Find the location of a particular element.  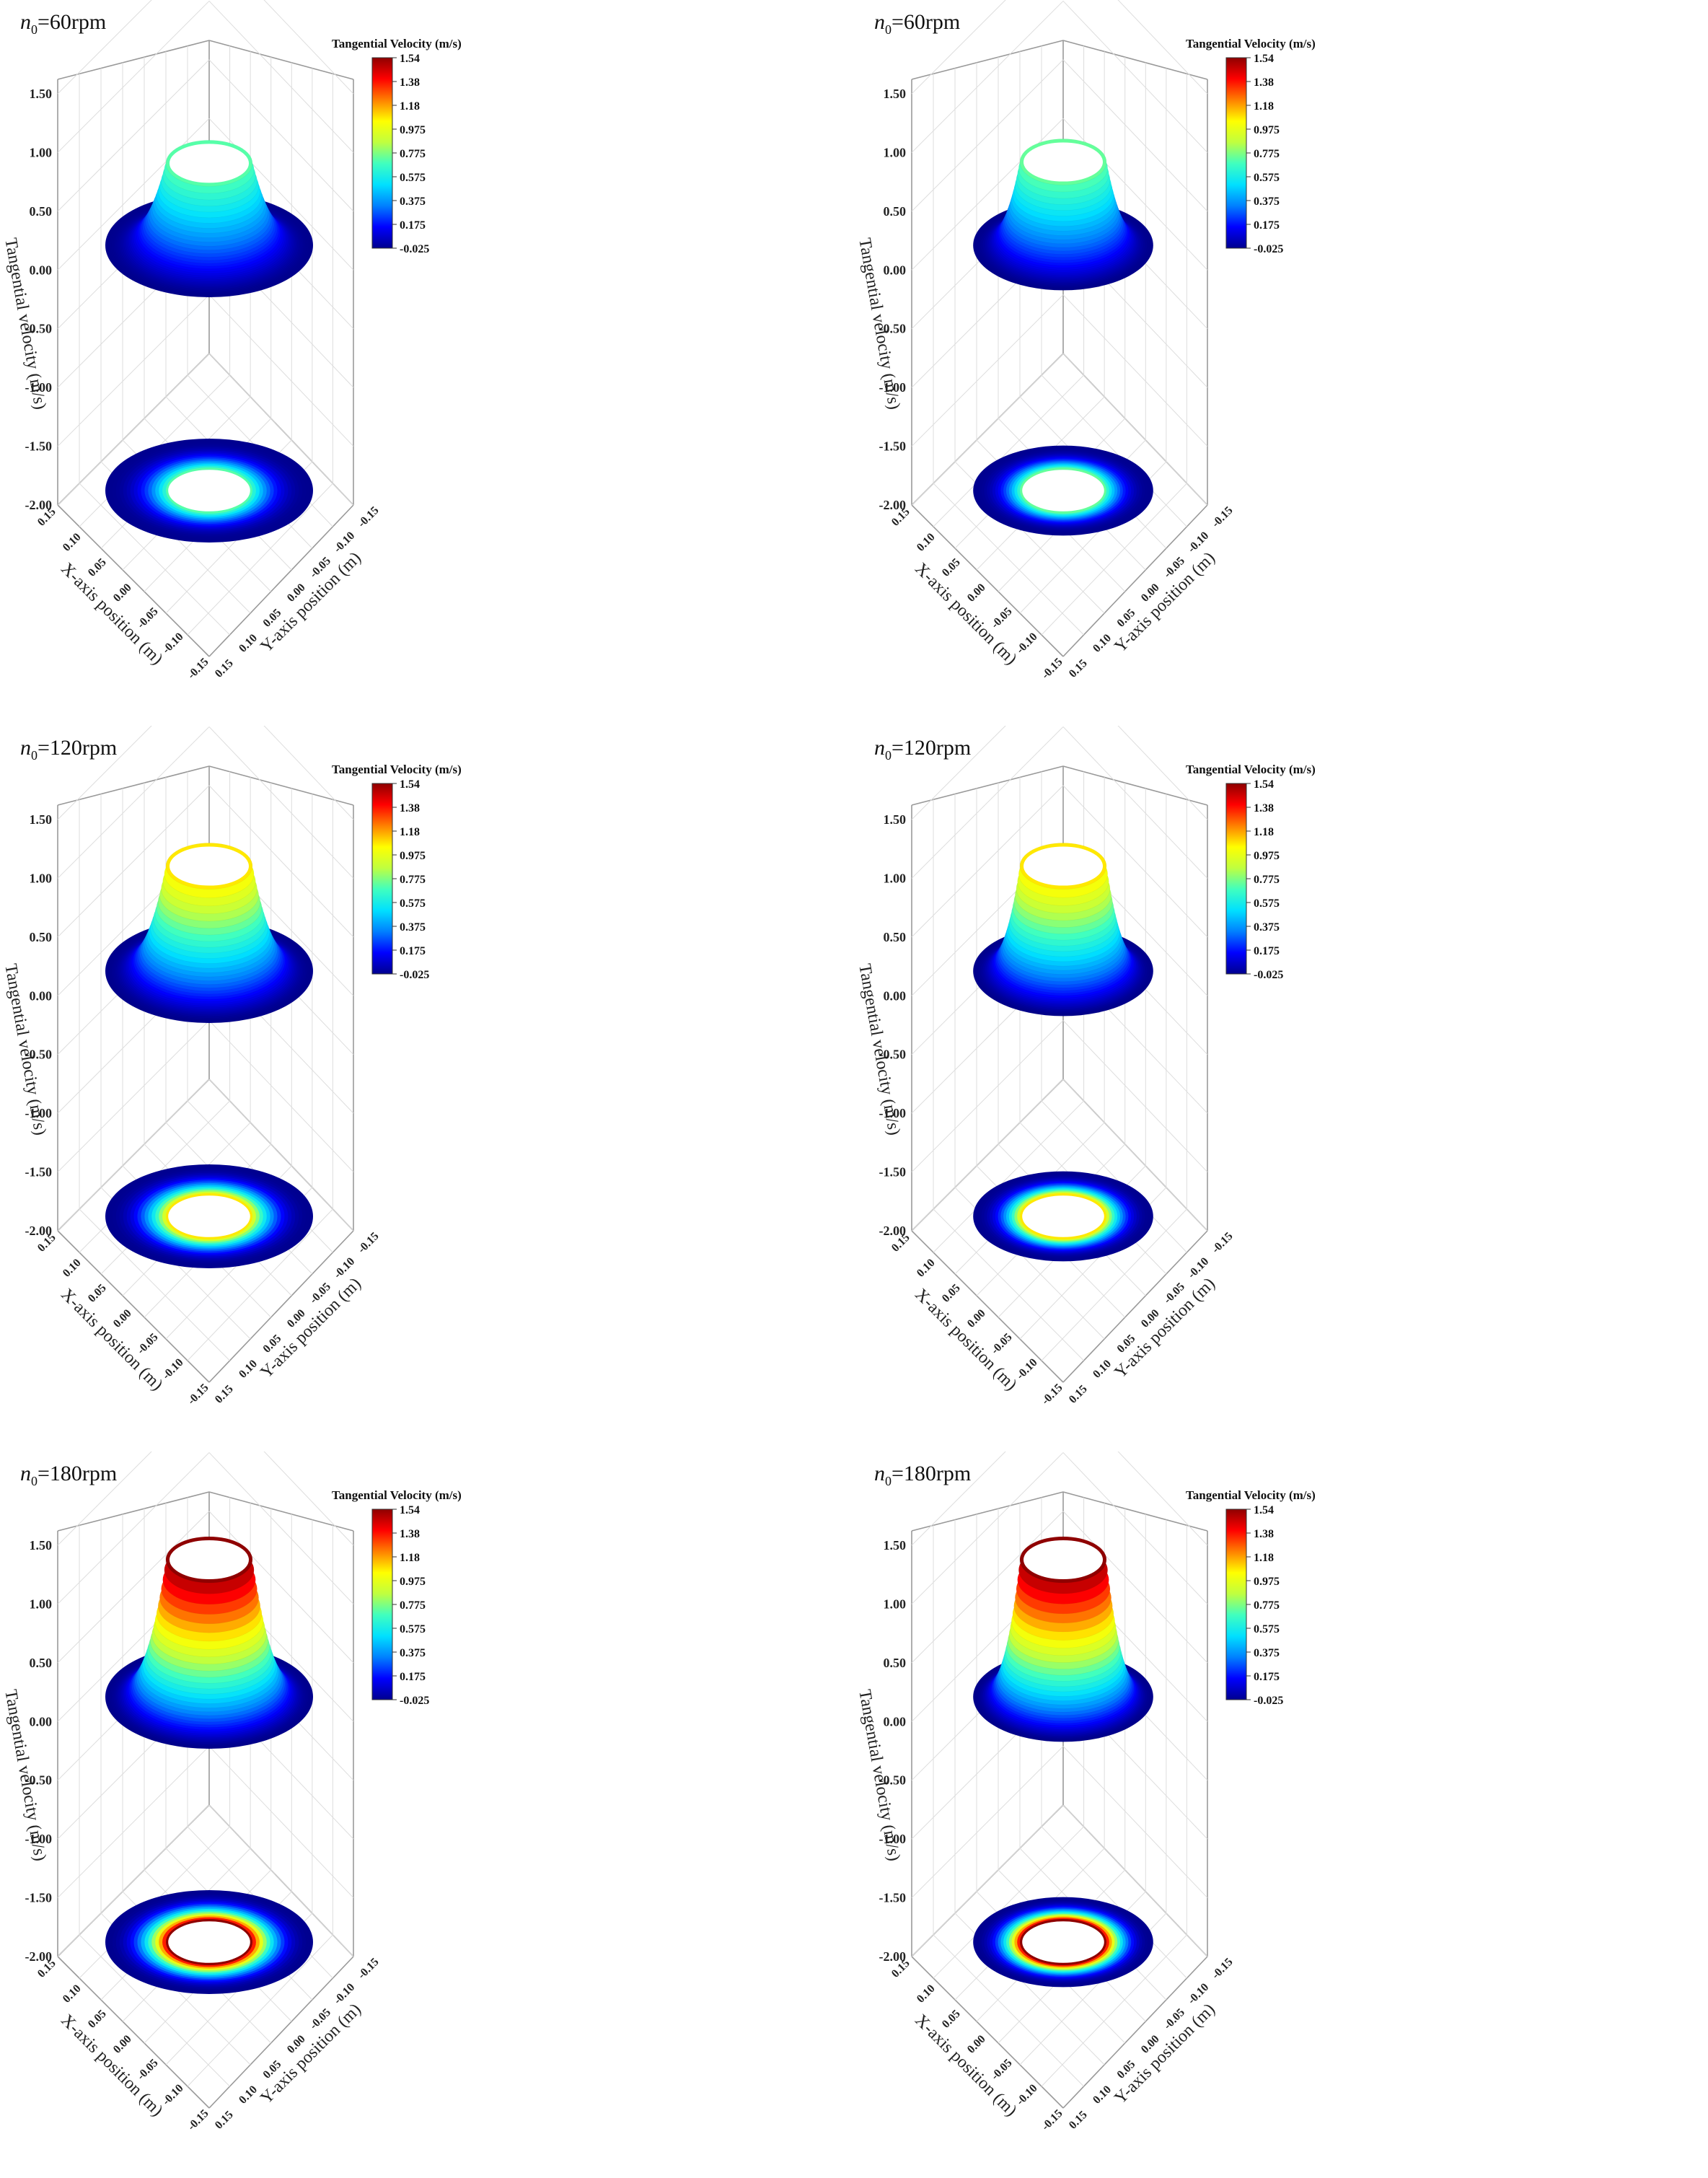

z-tick-label: 0.50 is located at coordinates (41, 211).